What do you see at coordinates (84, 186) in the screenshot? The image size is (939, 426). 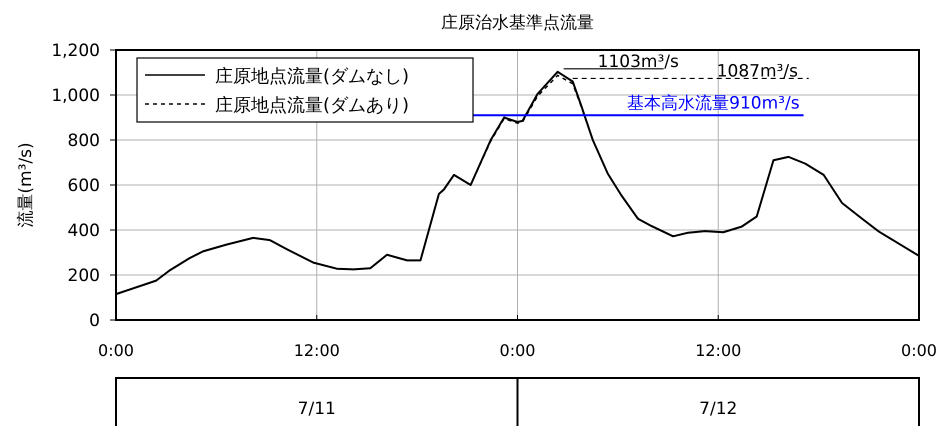 I see `y-tick-label: 600` at bounding box center [84, 186].